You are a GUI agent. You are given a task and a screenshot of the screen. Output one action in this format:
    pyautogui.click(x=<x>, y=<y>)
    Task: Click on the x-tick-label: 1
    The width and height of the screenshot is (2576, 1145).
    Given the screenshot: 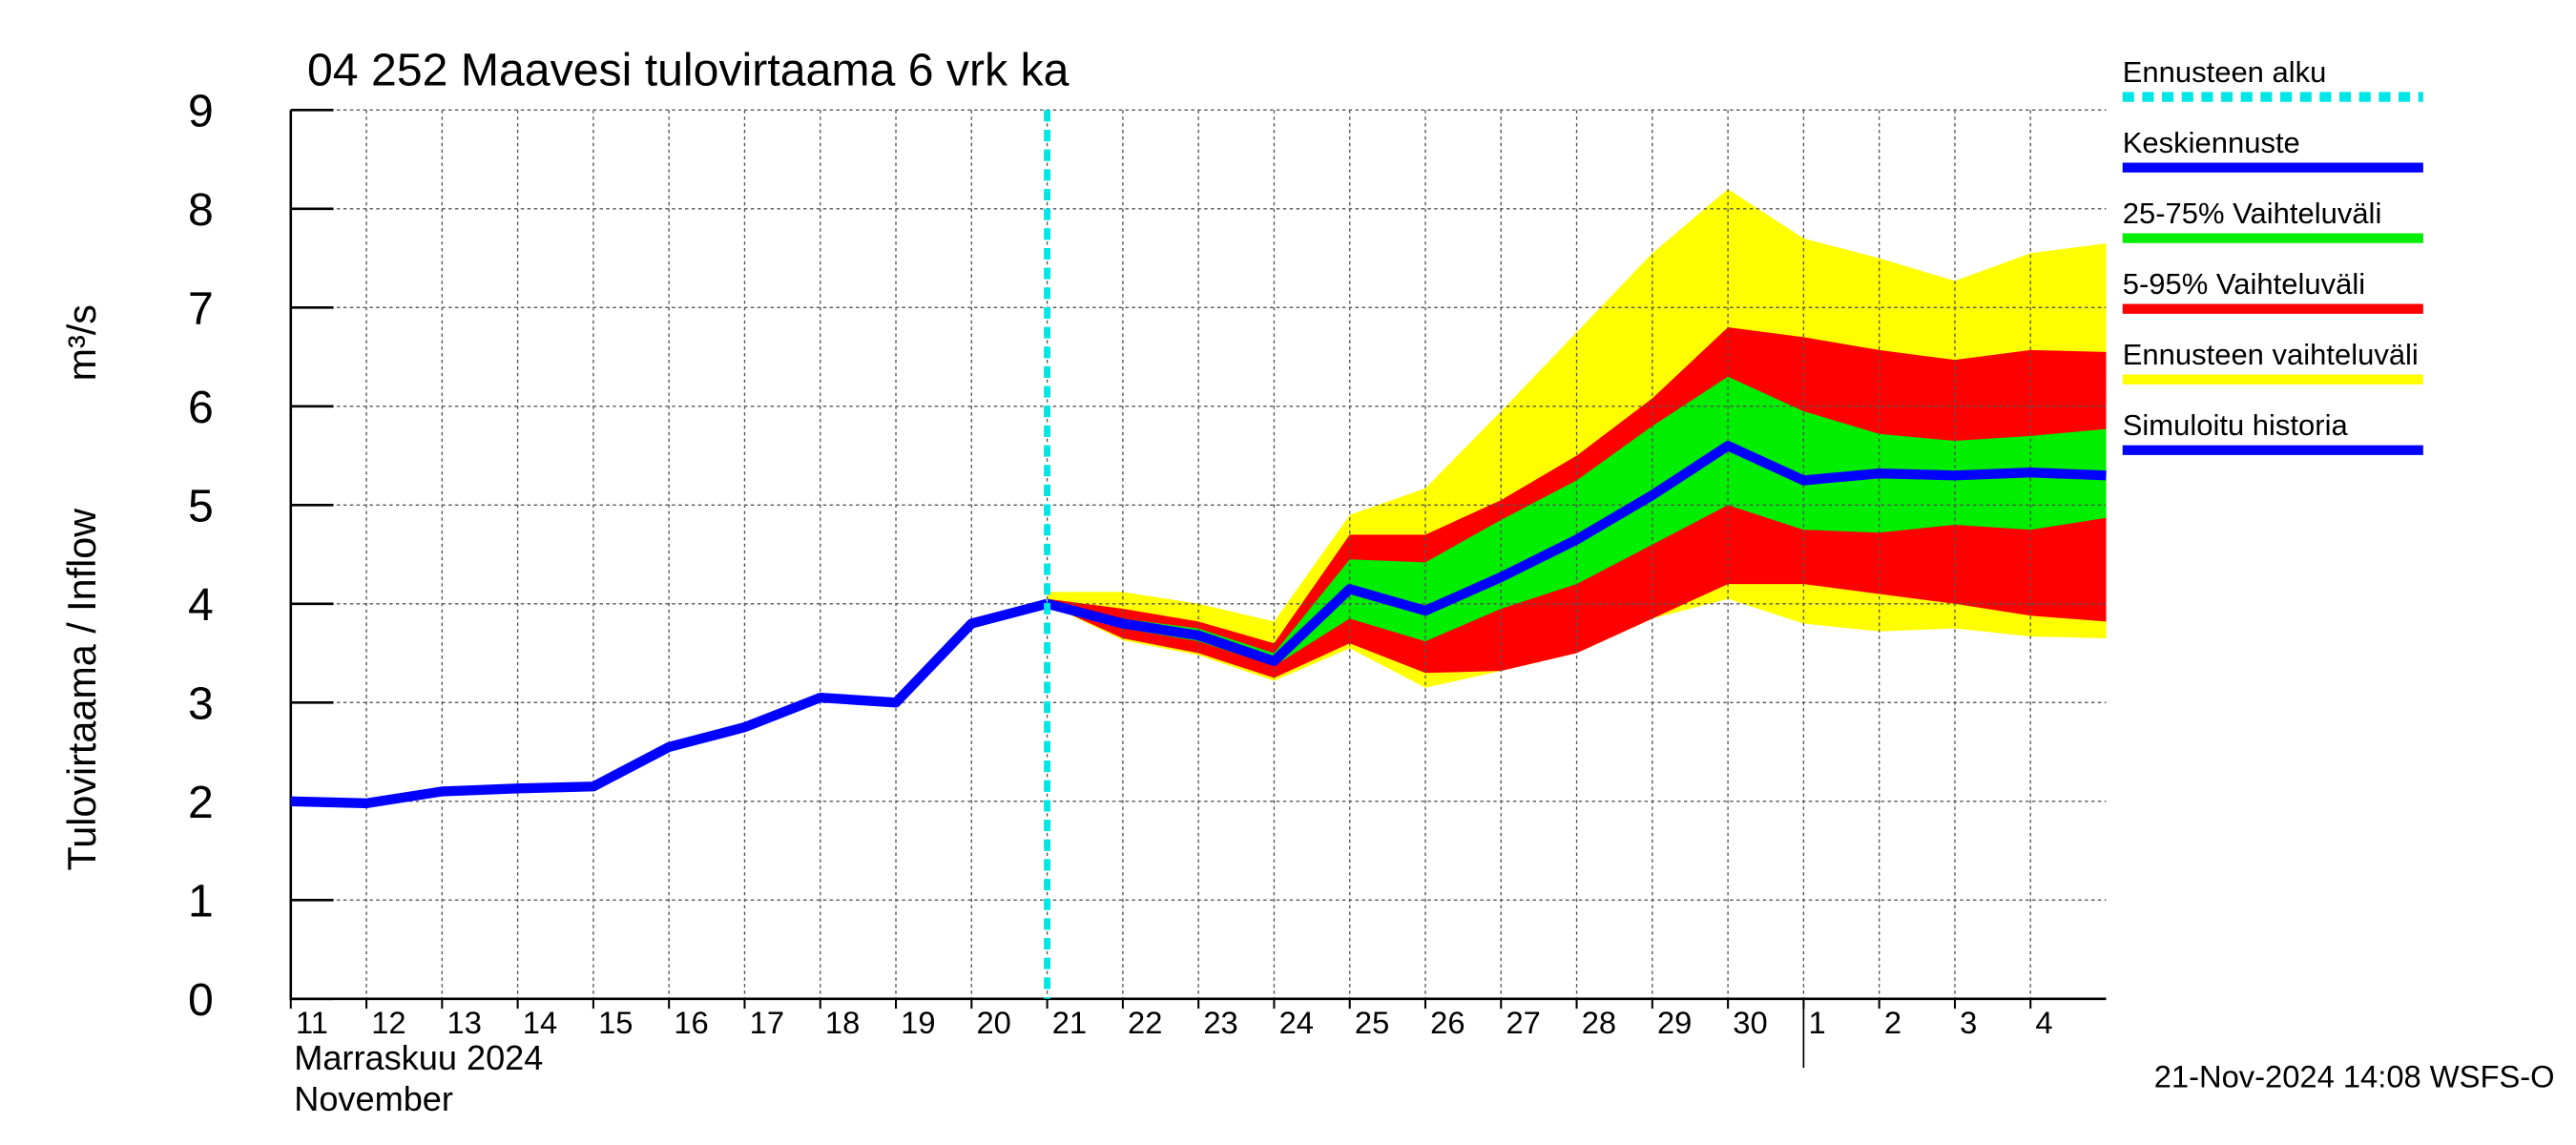 What is the action you would take?
    pyautogui.click(x=1817, y=1022)
    